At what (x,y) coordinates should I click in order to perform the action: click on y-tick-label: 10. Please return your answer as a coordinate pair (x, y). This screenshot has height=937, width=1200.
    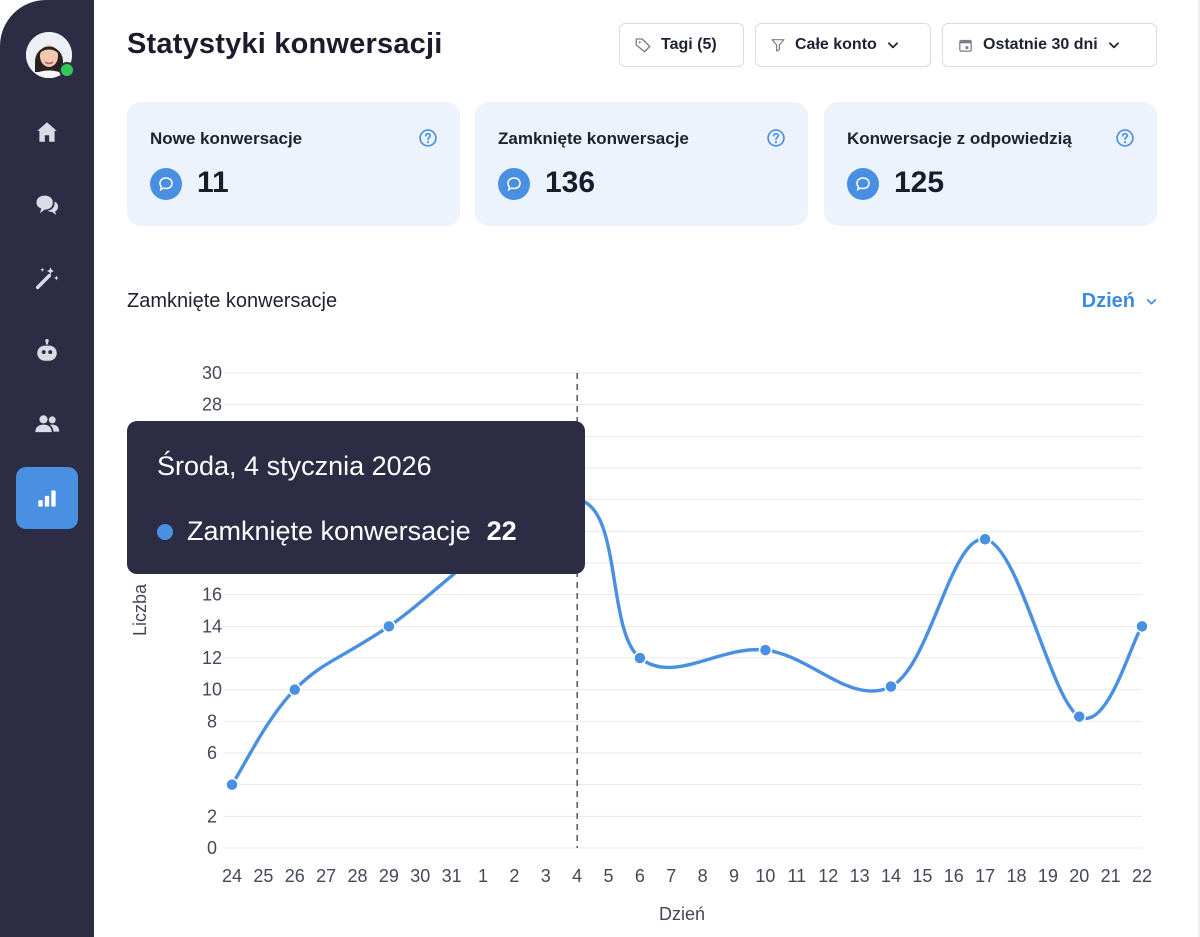
    Looking at the image, I should click on (212, 690).